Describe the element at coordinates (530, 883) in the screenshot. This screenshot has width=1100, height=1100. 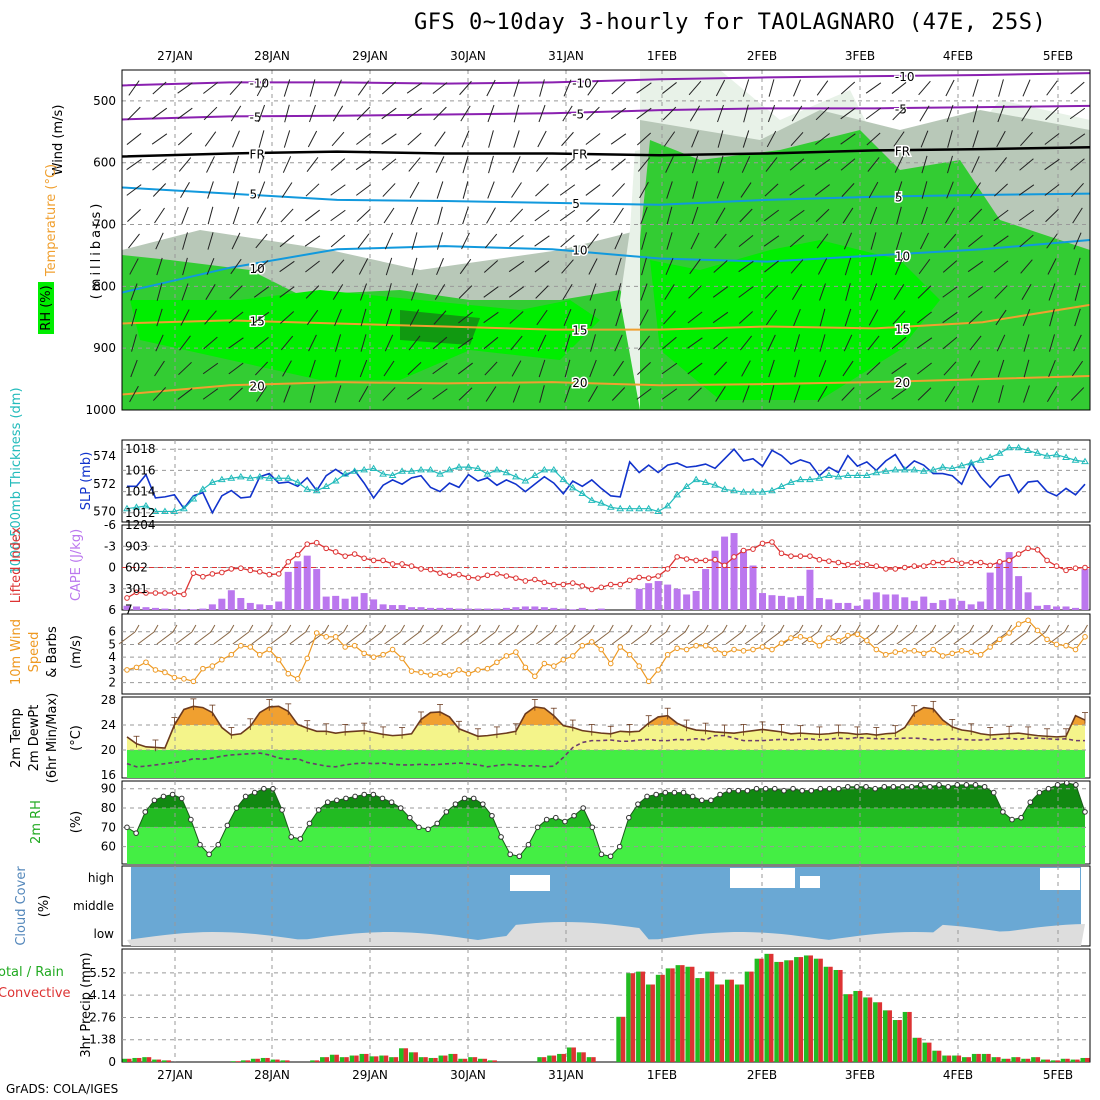
I see `high-cloud-gap` at that location.